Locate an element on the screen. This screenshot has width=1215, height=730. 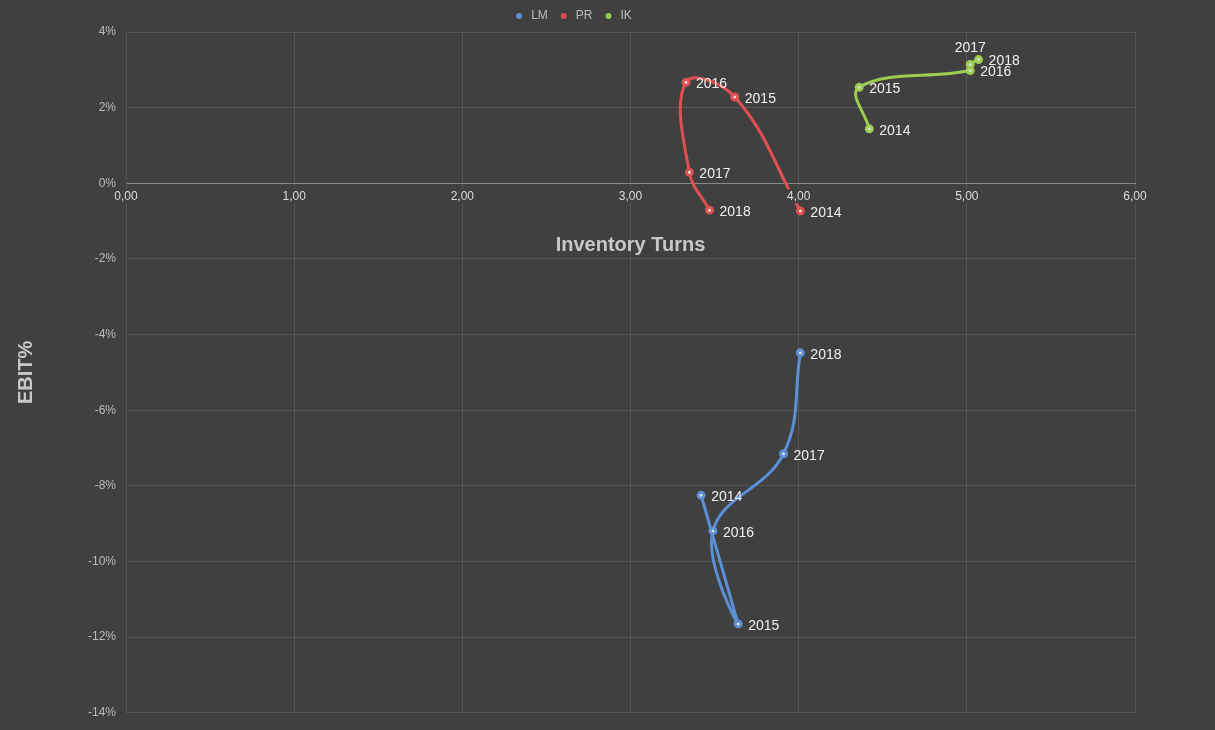
legend-label: IK is located at coordinates (626, 15).